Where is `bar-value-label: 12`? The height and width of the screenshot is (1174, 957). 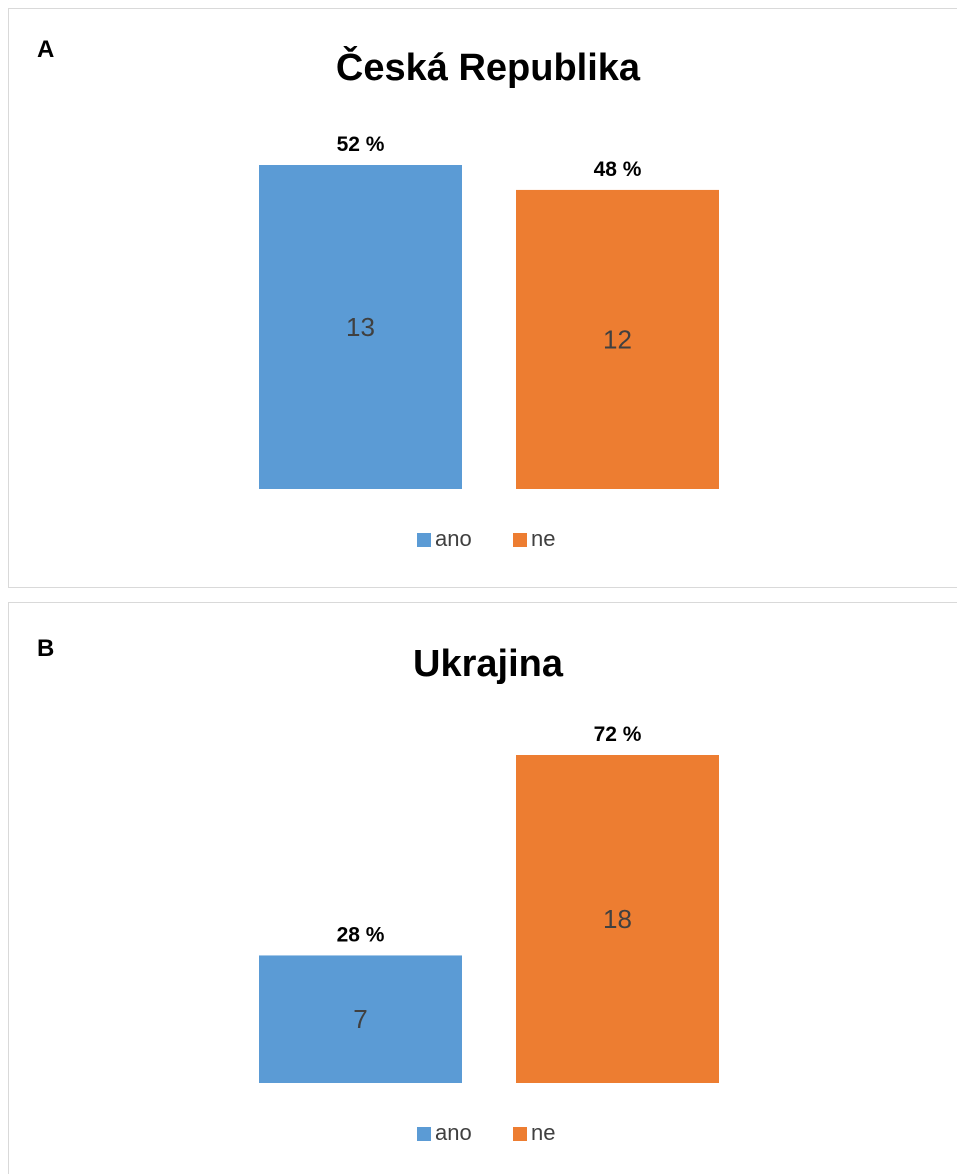
bar-value-label: 12 is located at coordinates (617, 339).